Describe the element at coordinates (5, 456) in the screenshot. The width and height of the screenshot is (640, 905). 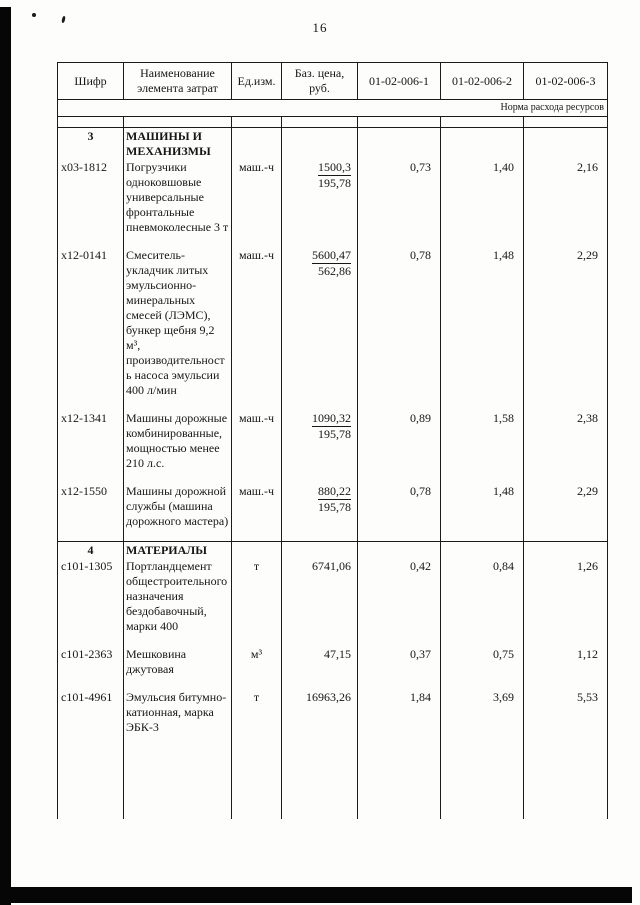
I see `scan-artifact-left-bar` at that location.